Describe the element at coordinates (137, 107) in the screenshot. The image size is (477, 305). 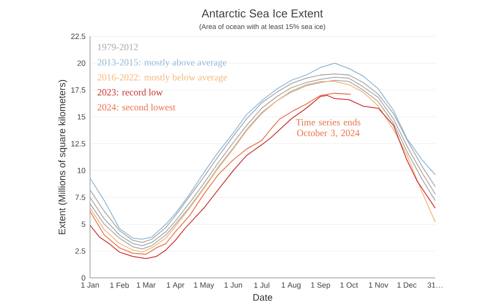
I see `text: 2024: second lowest` at that location.